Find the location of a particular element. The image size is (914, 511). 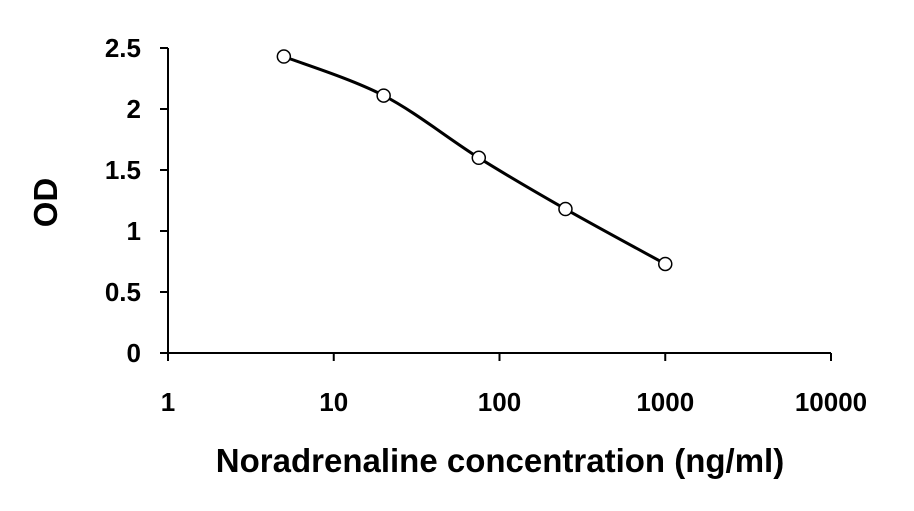

y-tick-label: 1.5 is located at coordinates (123, 170).